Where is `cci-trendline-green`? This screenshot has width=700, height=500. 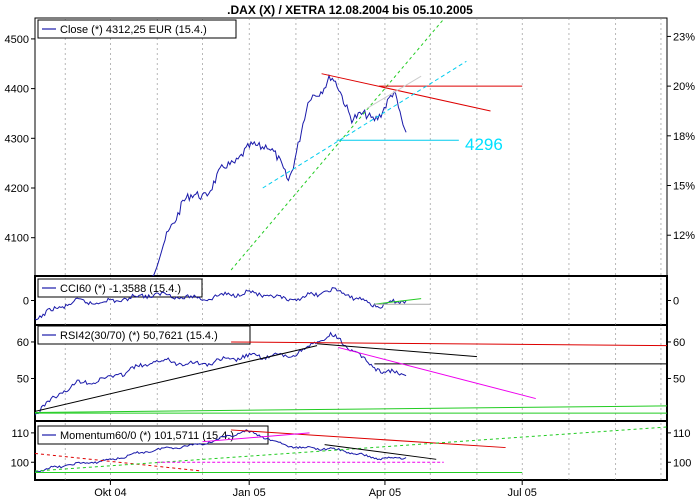
cci-trendline-green is located at coordinates (398, 301).